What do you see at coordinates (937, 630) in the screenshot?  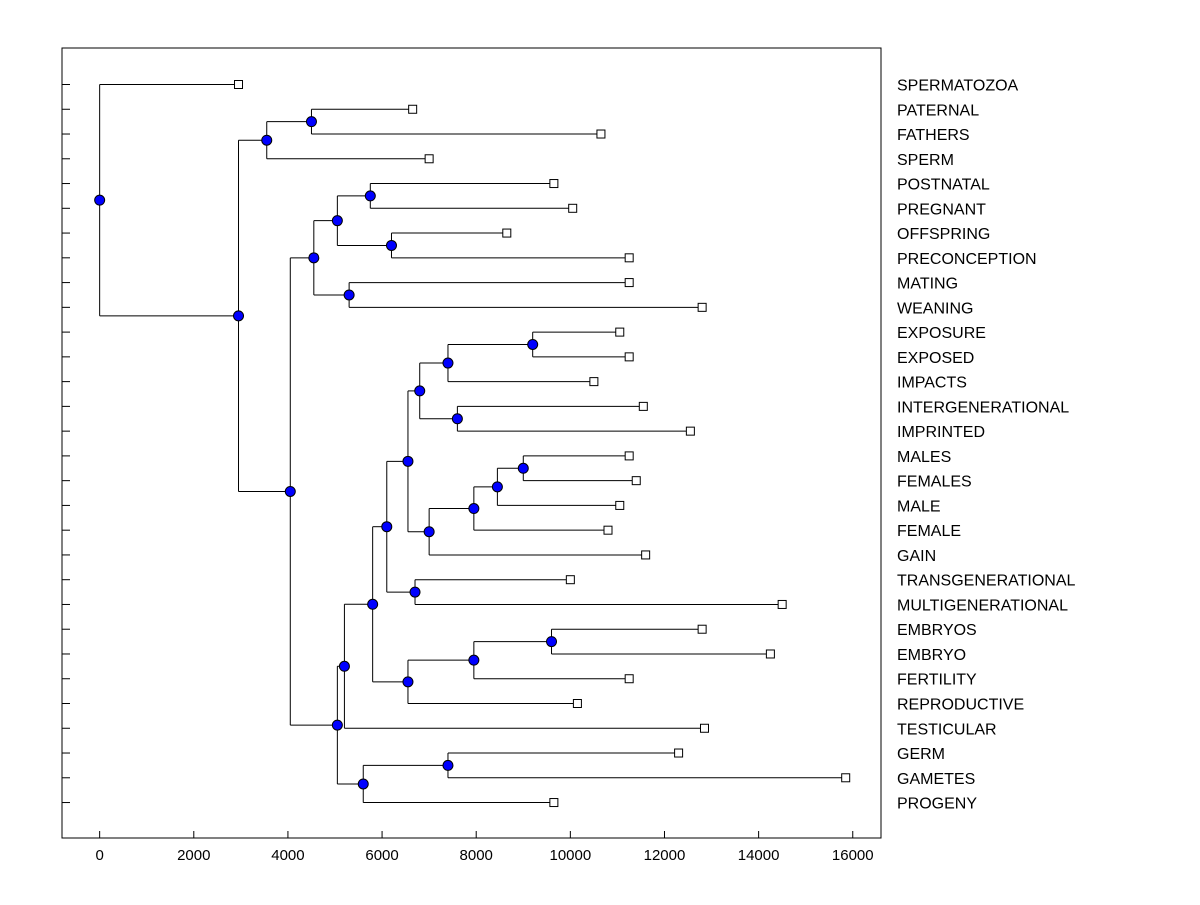 I see `leaf-label-embryos: EMBRYOS` at bounding box center [937, 630].